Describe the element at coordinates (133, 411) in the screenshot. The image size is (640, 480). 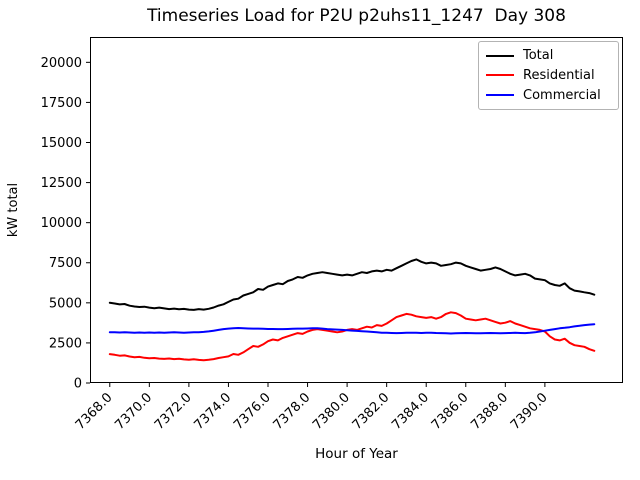
I see `x-tick-label: 7370.0` at that location.